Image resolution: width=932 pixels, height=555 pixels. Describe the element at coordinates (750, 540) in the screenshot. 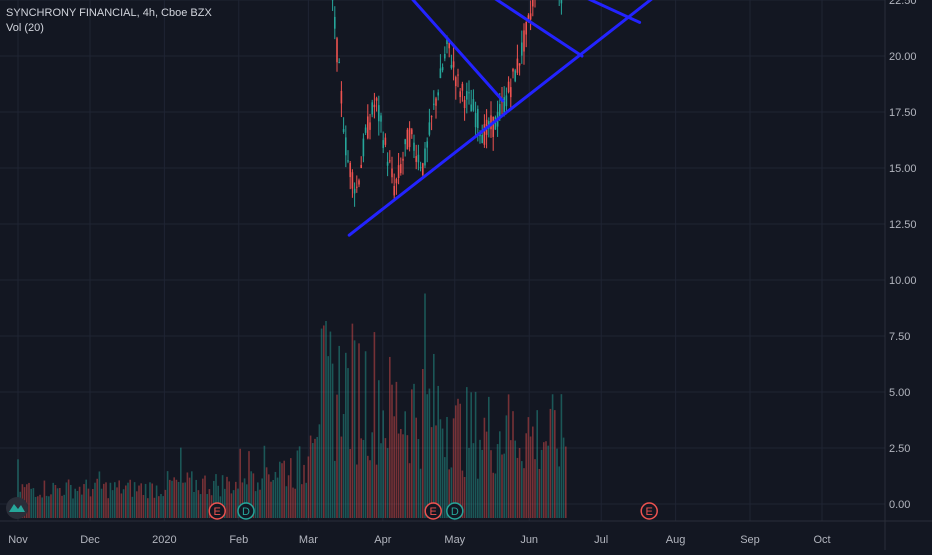

I see `x-tick-label: Sep` at that location.